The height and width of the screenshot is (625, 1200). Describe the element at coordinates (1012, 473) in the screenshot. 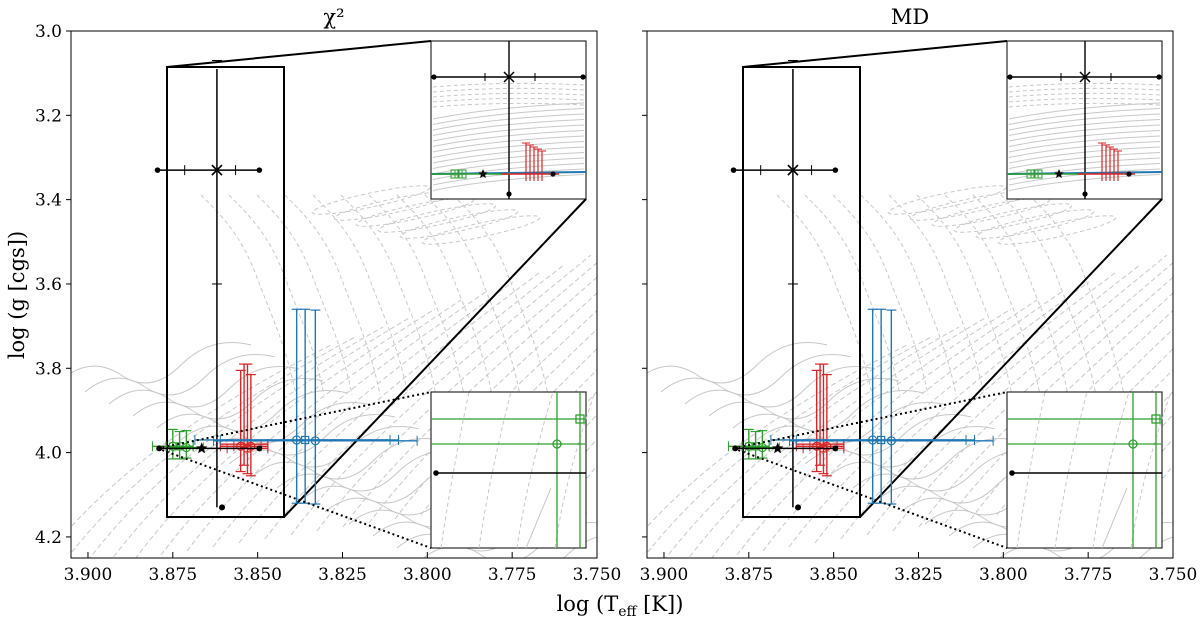

I see `inset2-black-dot` at that location.